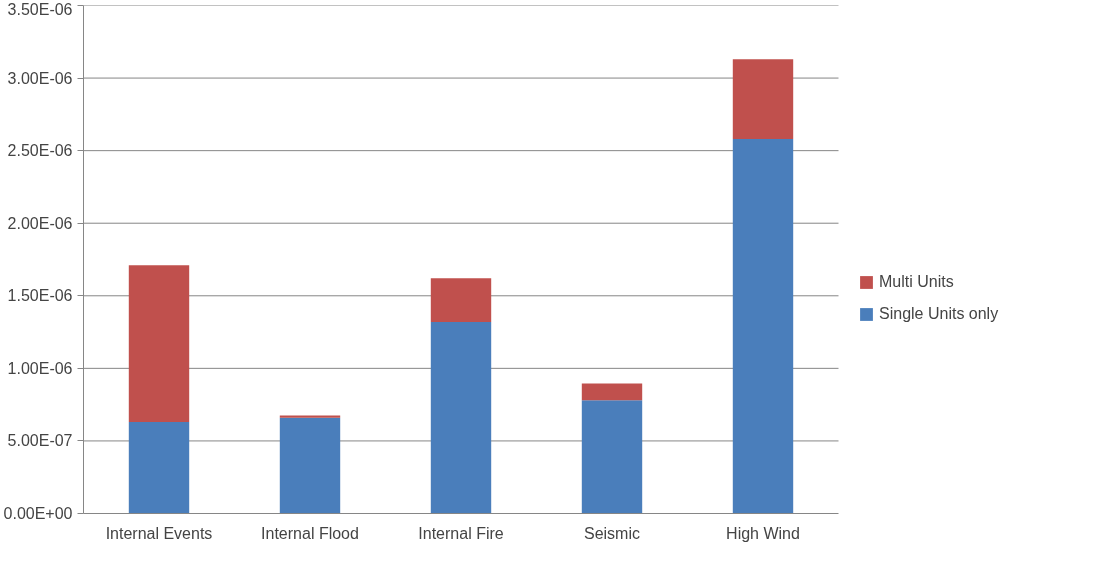 The height and width of the screenshot is (575, 1102). Describe the element at coordinates (40, 368) in the screenshot. I see `y-tick-label: 1.00E-06` at that location.